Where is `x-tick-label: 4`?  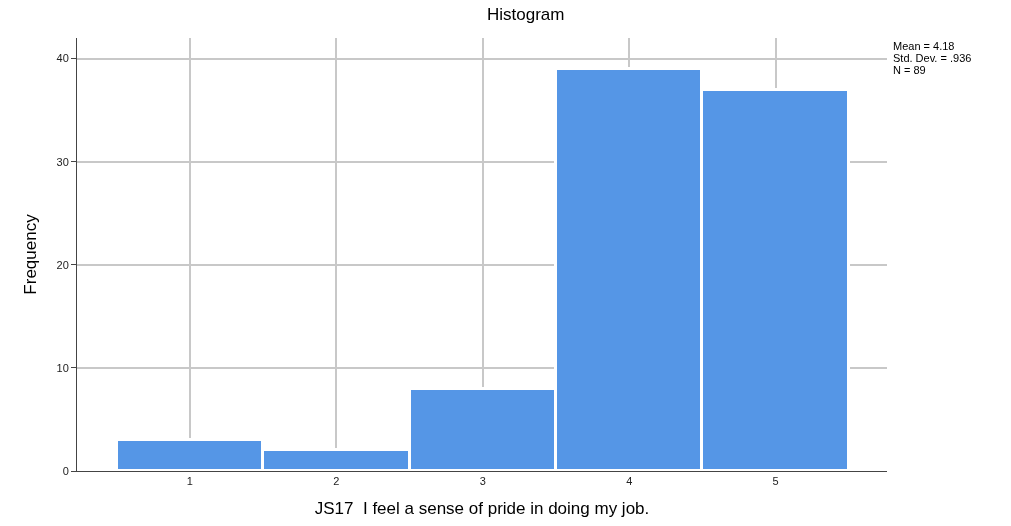 x-tick-label: 4 is located at coordinates (629, 481).